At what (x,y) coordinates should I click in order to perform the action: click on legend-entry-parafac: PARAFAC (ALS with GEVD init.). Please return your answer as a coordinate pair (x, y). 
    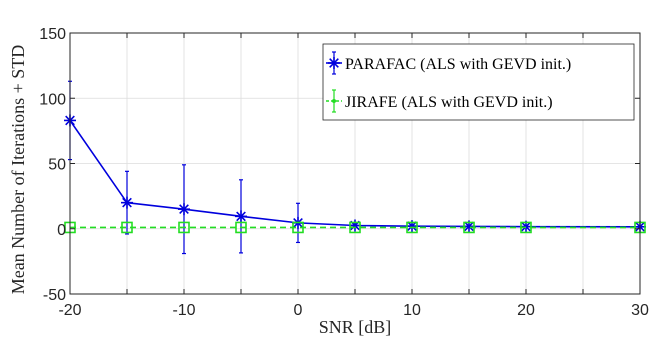
    Looking at the image, I should click on (448, 63).